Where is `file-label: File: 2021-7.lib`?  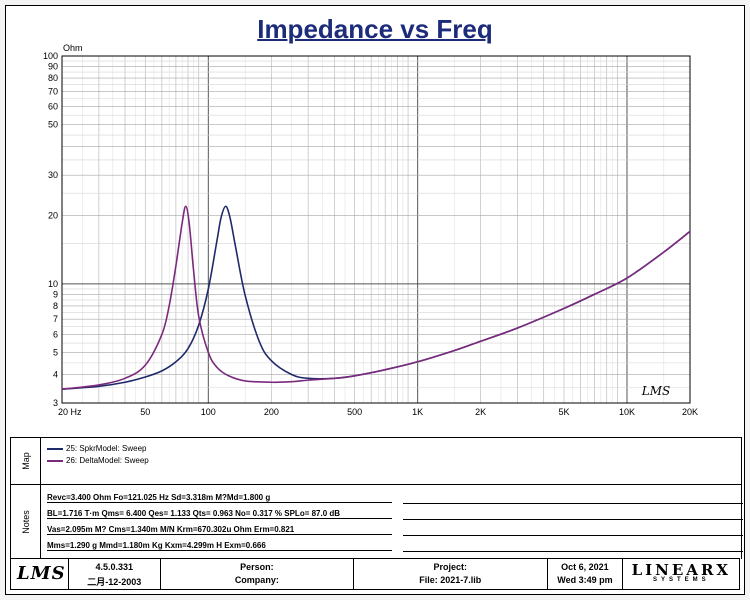
file-label: File: 2021-7.lib is located at coordinates (450, 580).